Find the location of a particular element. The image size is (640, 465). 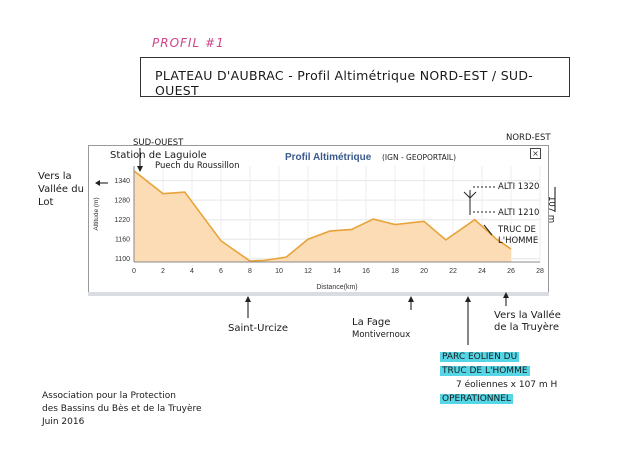

y-tick-label: 1100 is located at coordinates (122, 259).